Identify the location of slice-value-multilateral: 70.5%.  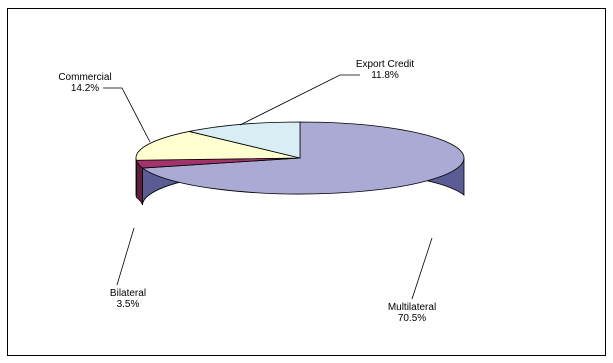
(412, 318).